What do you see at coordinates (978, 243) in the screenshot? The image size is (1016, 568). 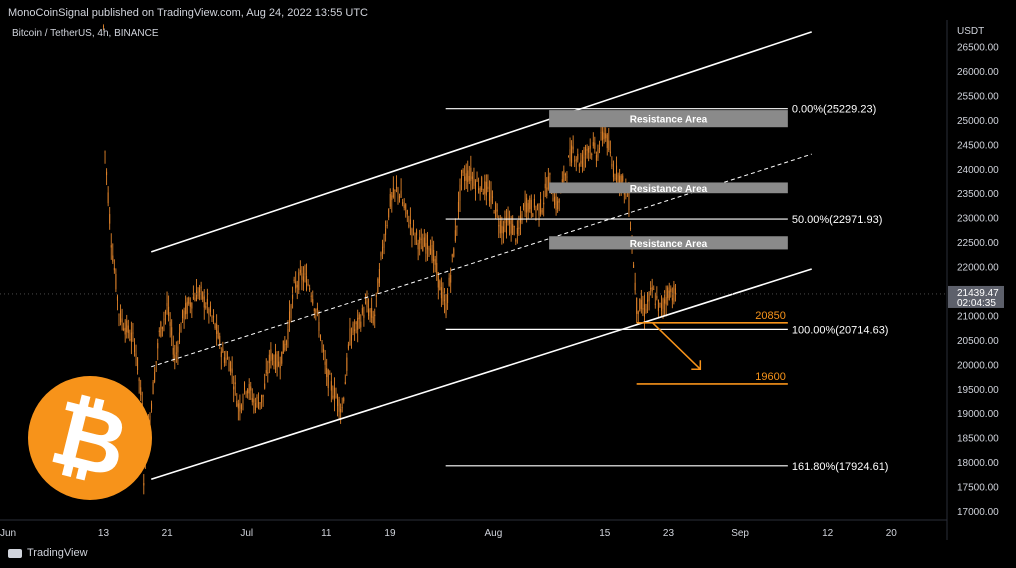 I see `y-tick-label-11: 22500.00` at bounding box center [978, 243].